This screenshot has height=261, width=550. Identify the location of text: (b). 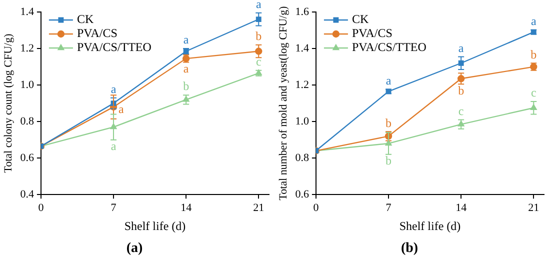
(409, 248).